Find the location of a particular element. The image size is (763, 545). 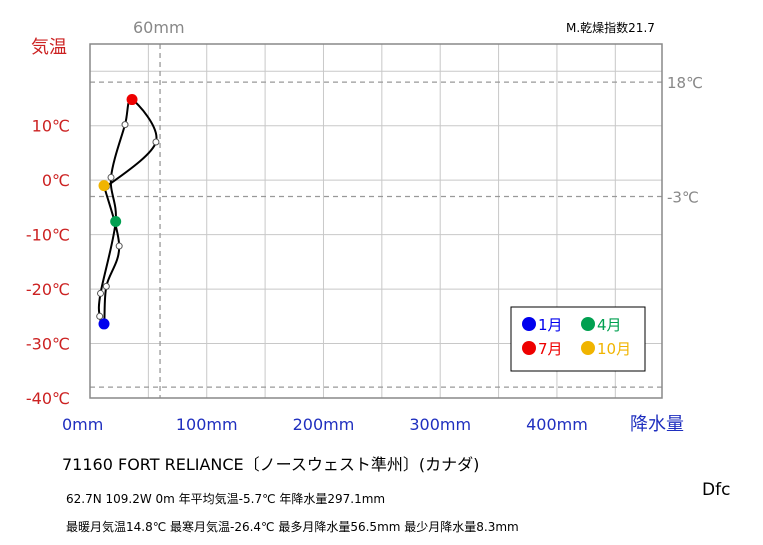

legend-box is located at coordinates (578, 339).